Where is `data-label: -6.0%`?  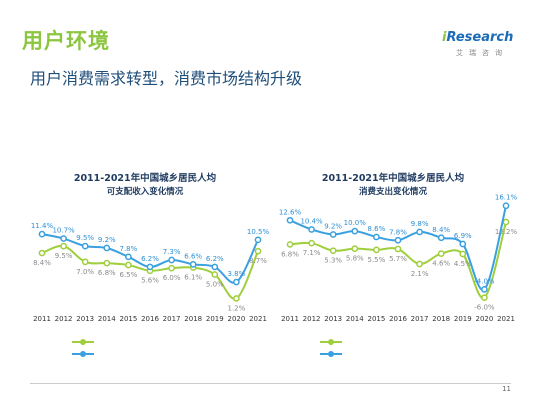
data-label: -6.0% is located at coordinates (484, 308).